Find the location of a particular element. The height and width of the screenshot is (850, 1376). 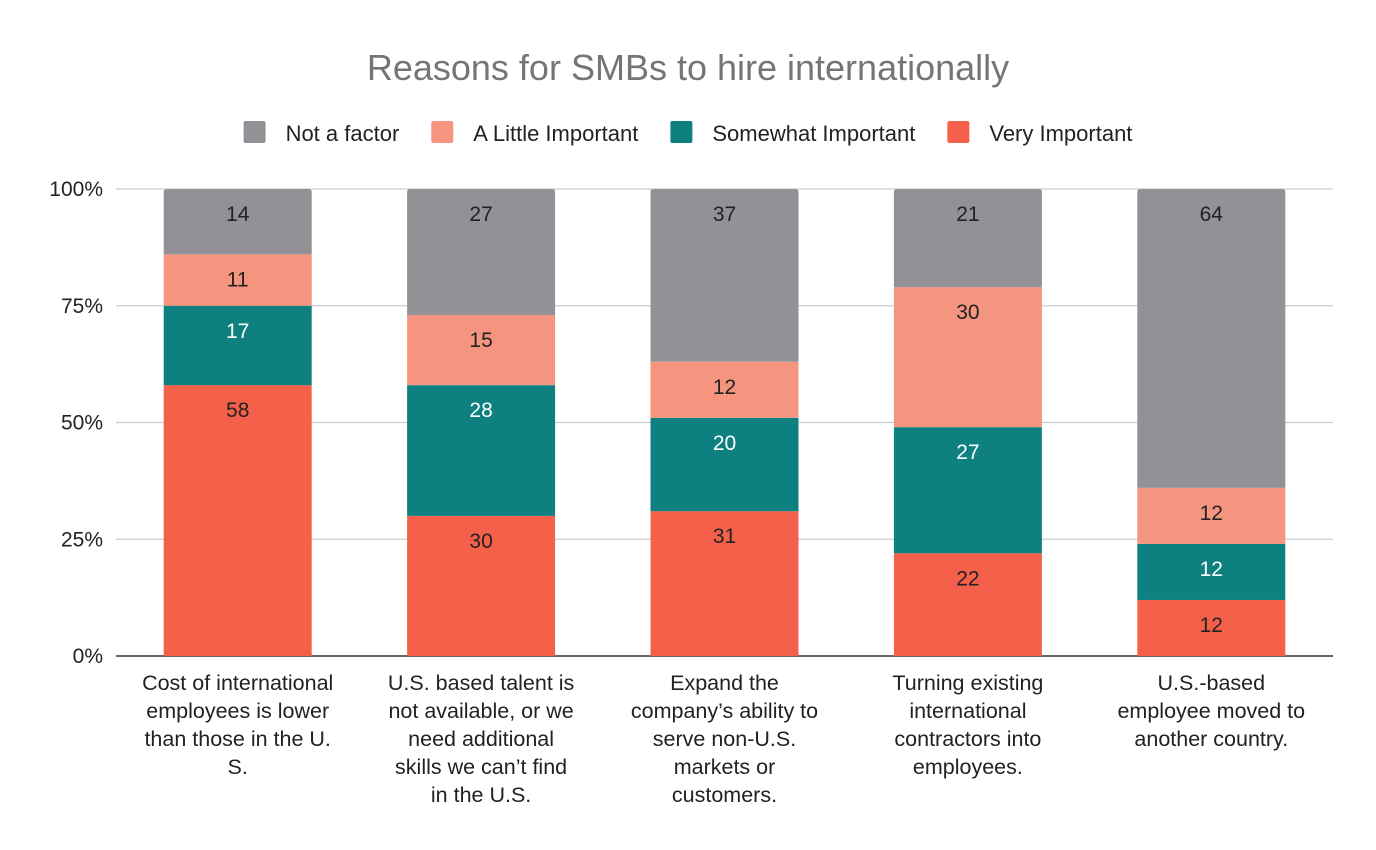

category-label-line: employees. is located at coordinates (968, 767).